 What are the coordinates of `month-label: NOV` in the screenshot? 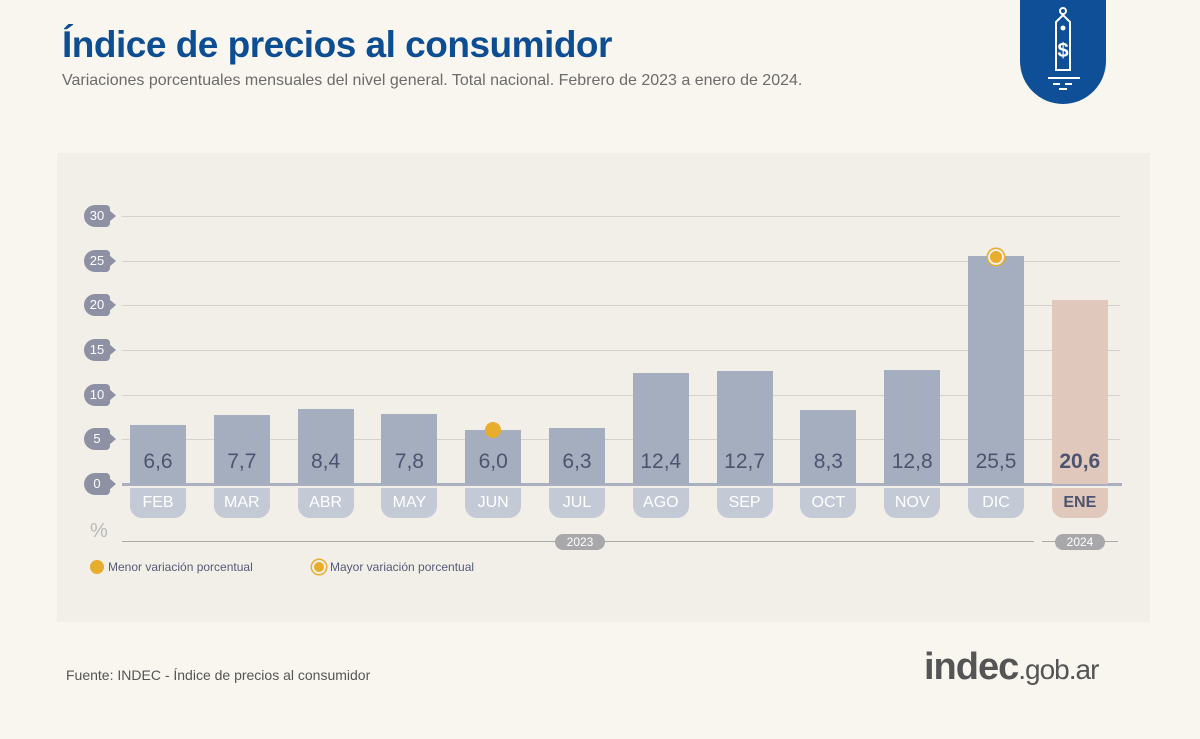 It's located at (912, 503).